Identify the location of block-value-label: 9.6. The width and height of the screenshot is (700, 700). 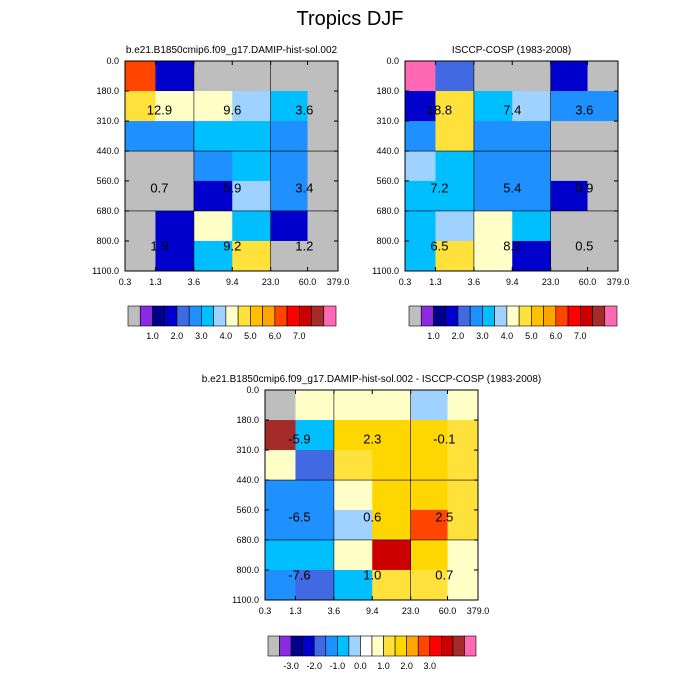
(232, 109).